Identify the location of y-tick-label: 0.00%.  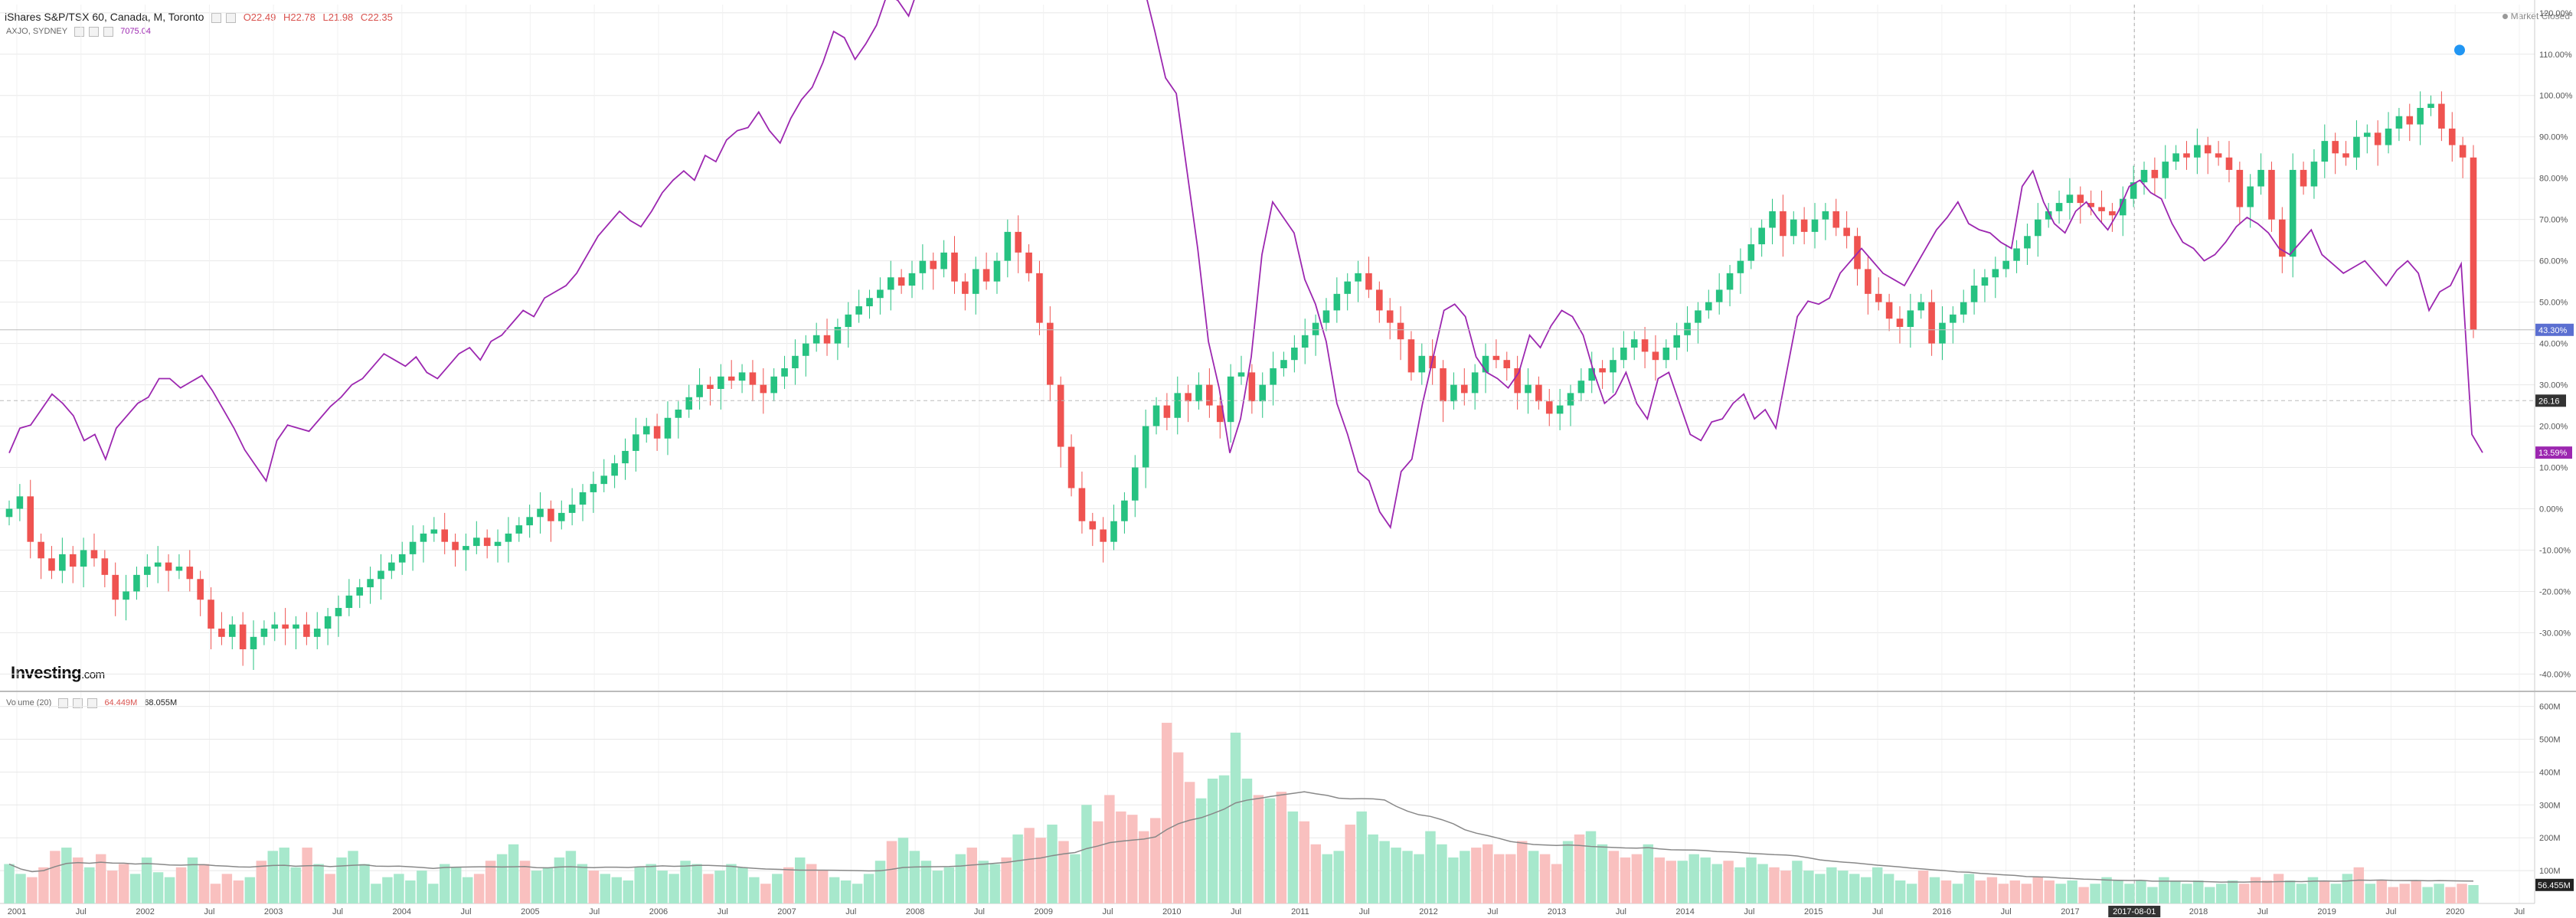
(2551, 510).